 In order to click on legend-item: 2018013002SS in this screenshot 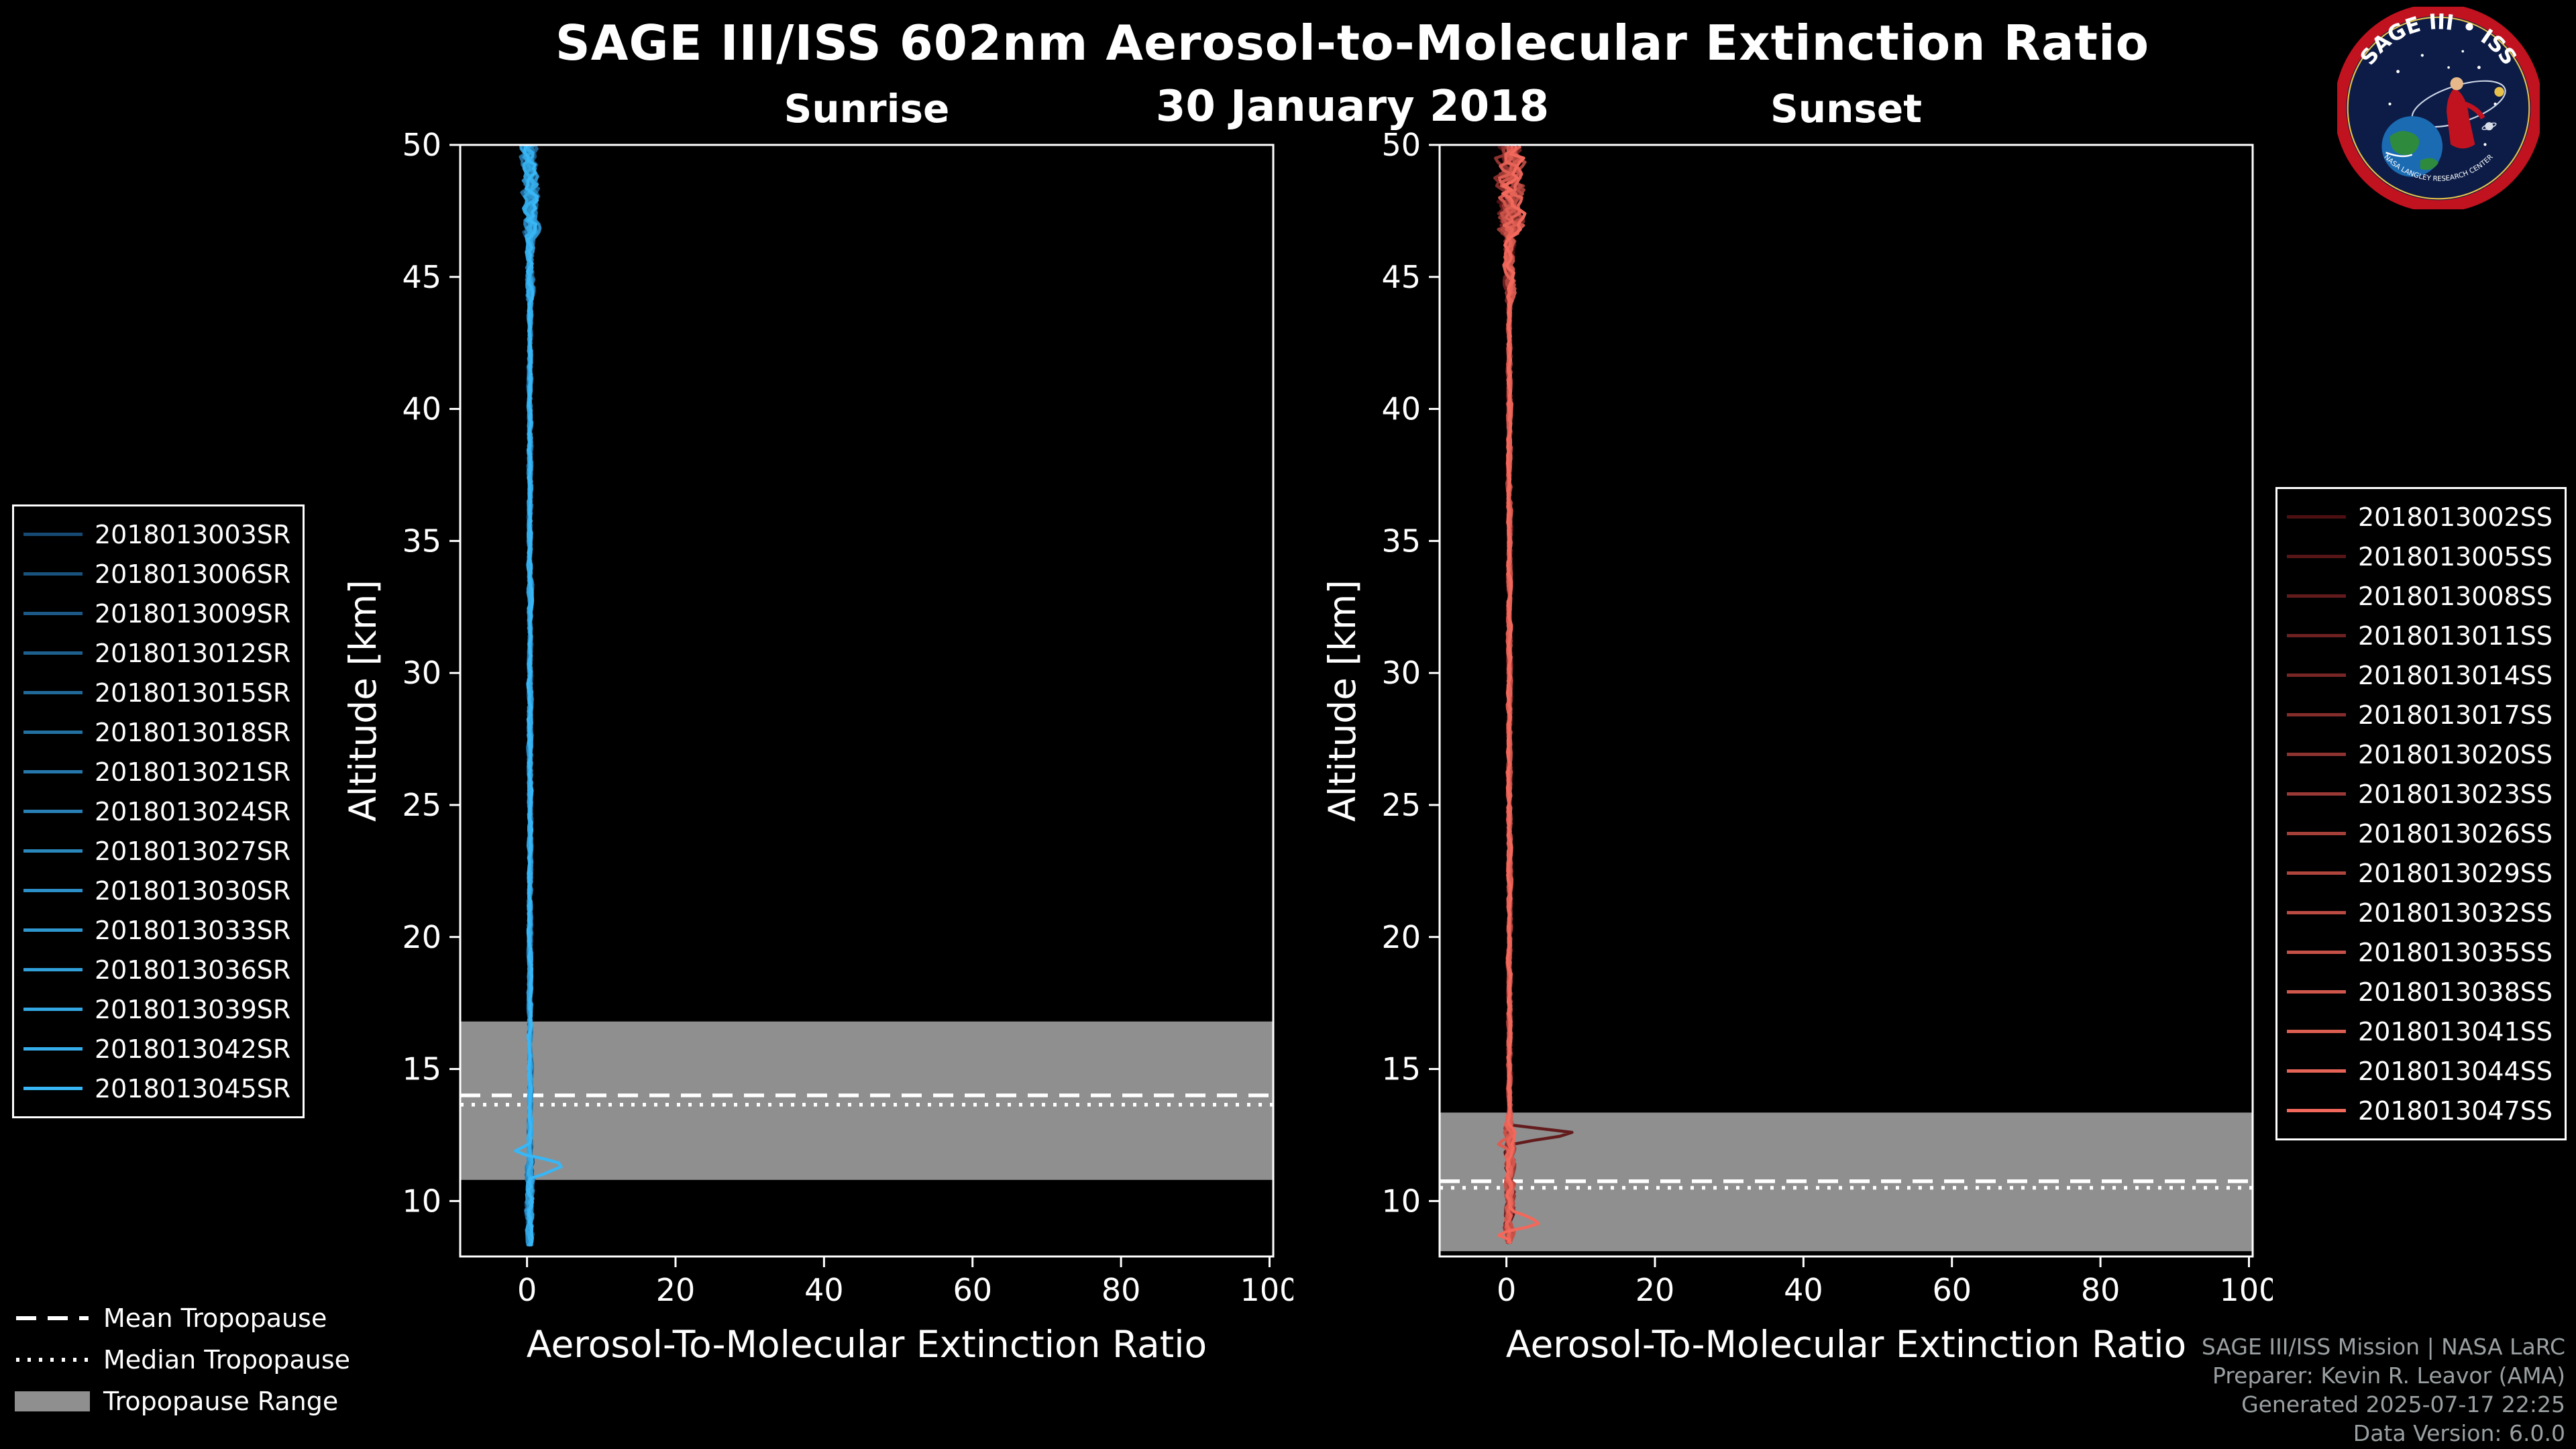, I will do `click(2419, 517)`.